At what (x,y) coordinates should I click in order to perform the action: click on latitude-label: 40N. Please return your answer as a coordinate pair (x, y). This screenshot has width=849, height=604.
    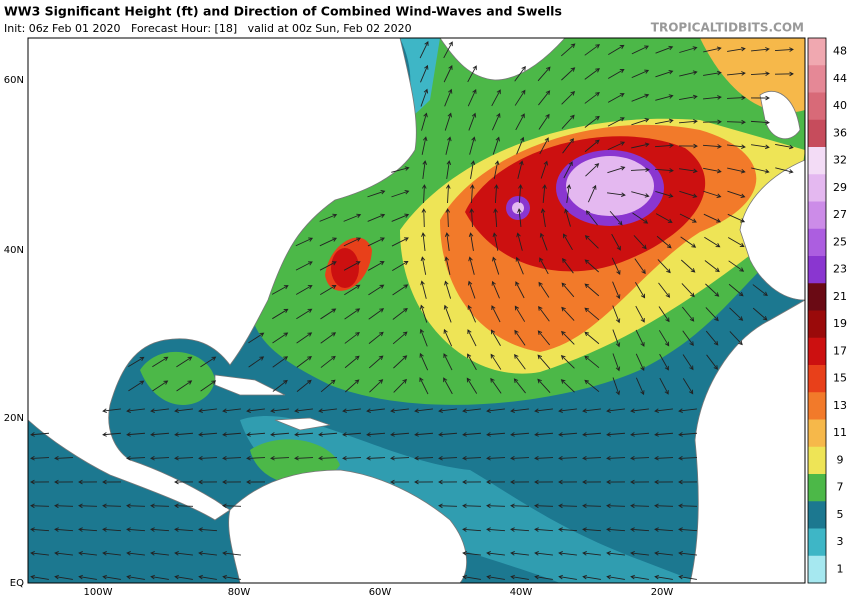
    Looking at the image, I should click on (14, 250).